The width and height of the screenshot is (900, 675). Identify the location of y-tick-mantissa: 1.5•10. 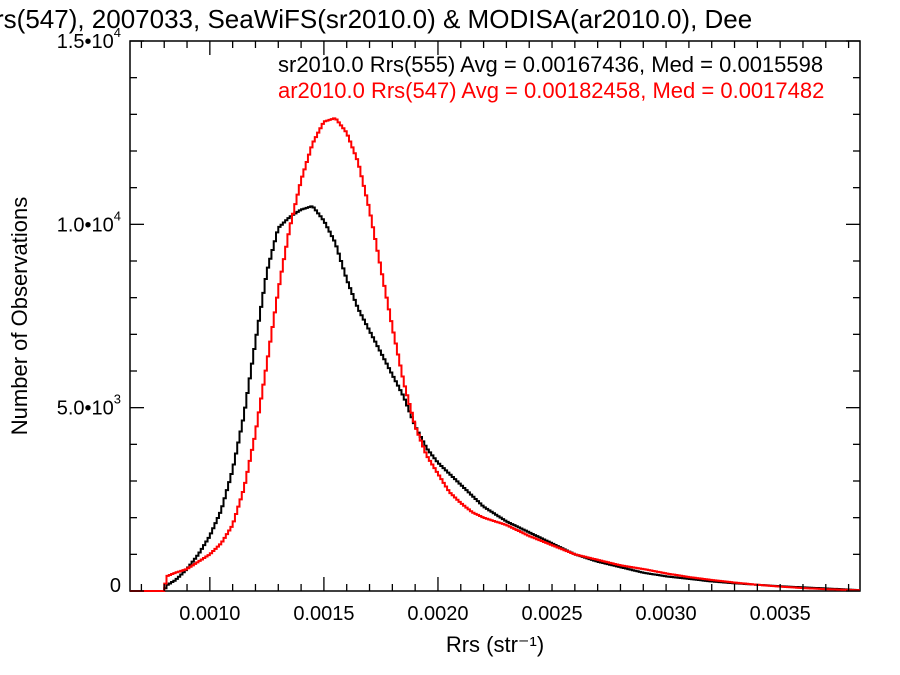
(85, 42).